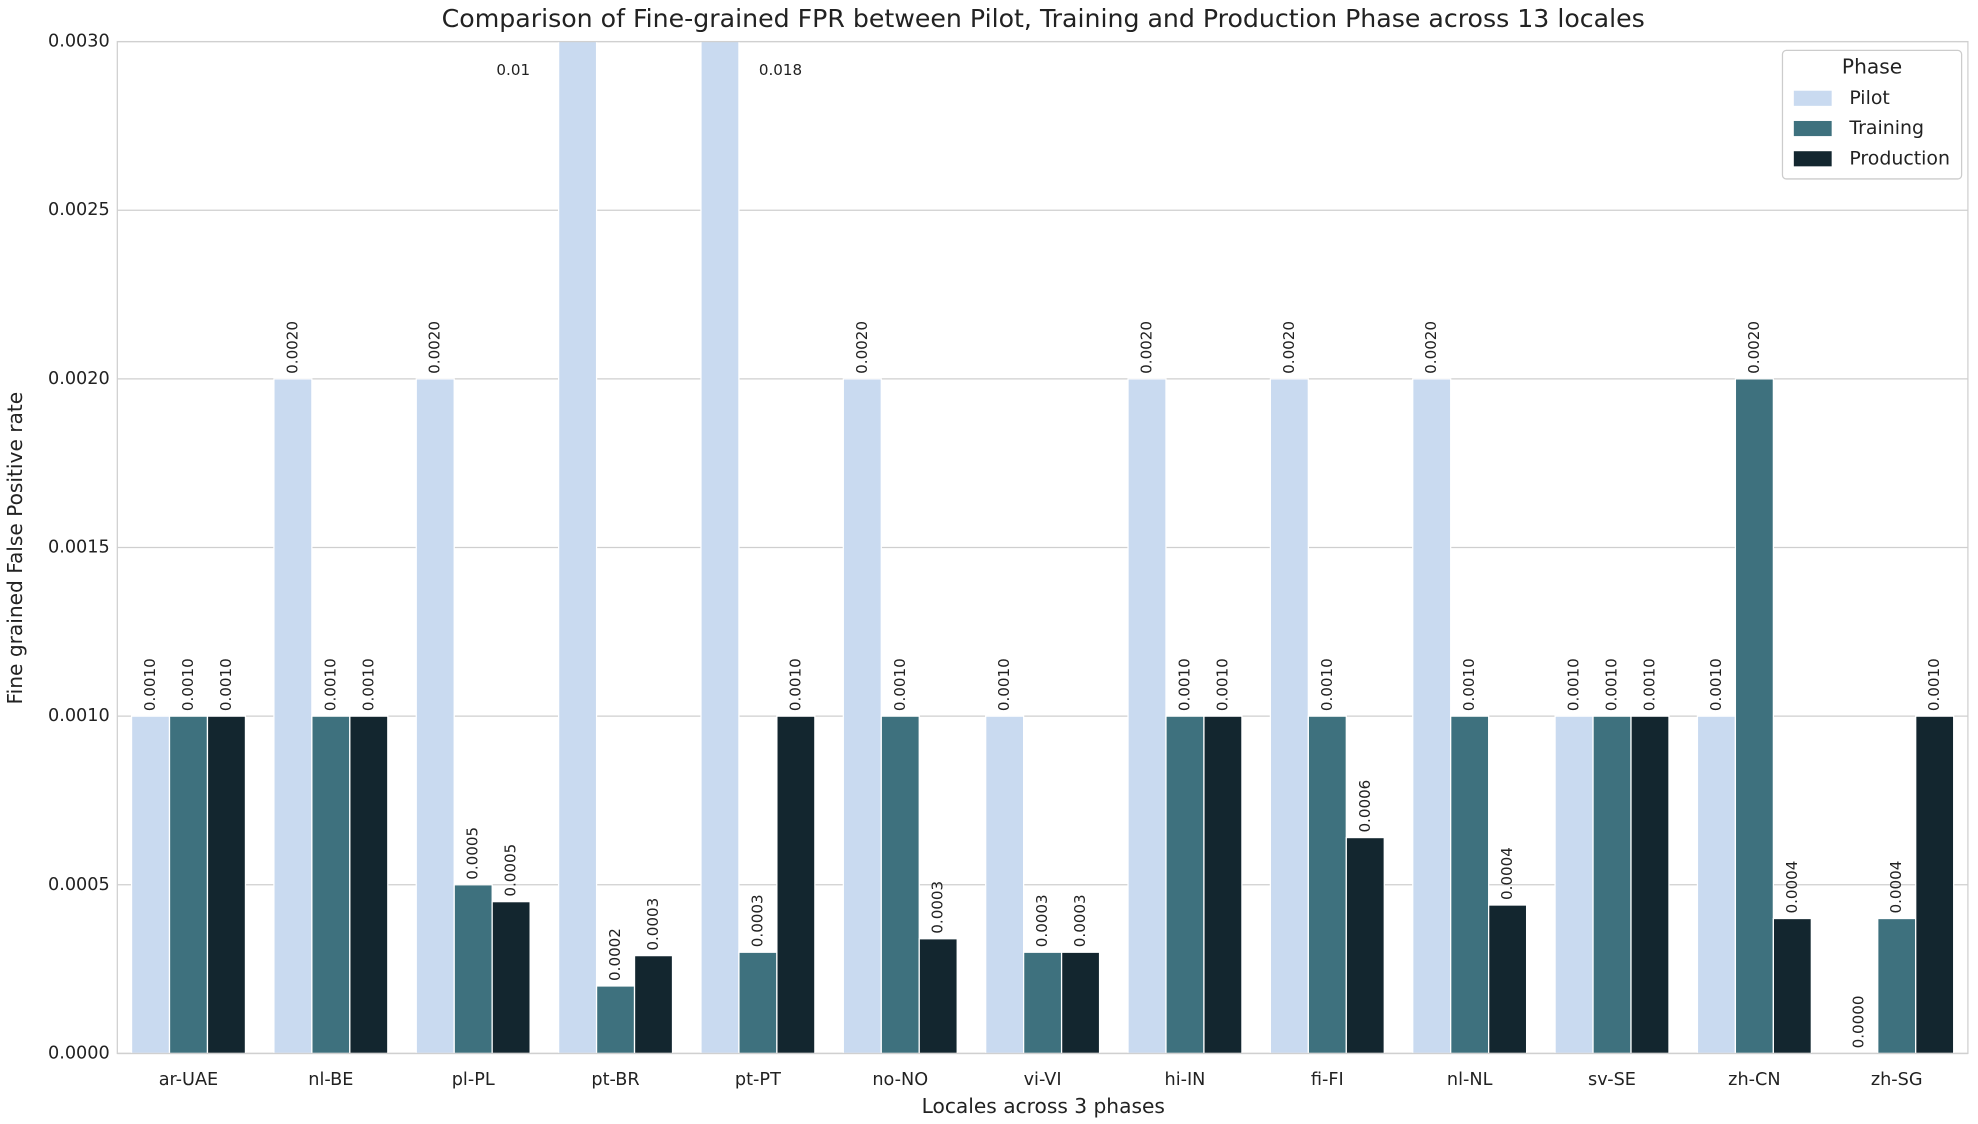 The height and width of the screenshot is (1124, 1978). Describe the element at coordinates (758, 1080) in the screenshot. I see `x-tick-label: pt-PT` at that location.